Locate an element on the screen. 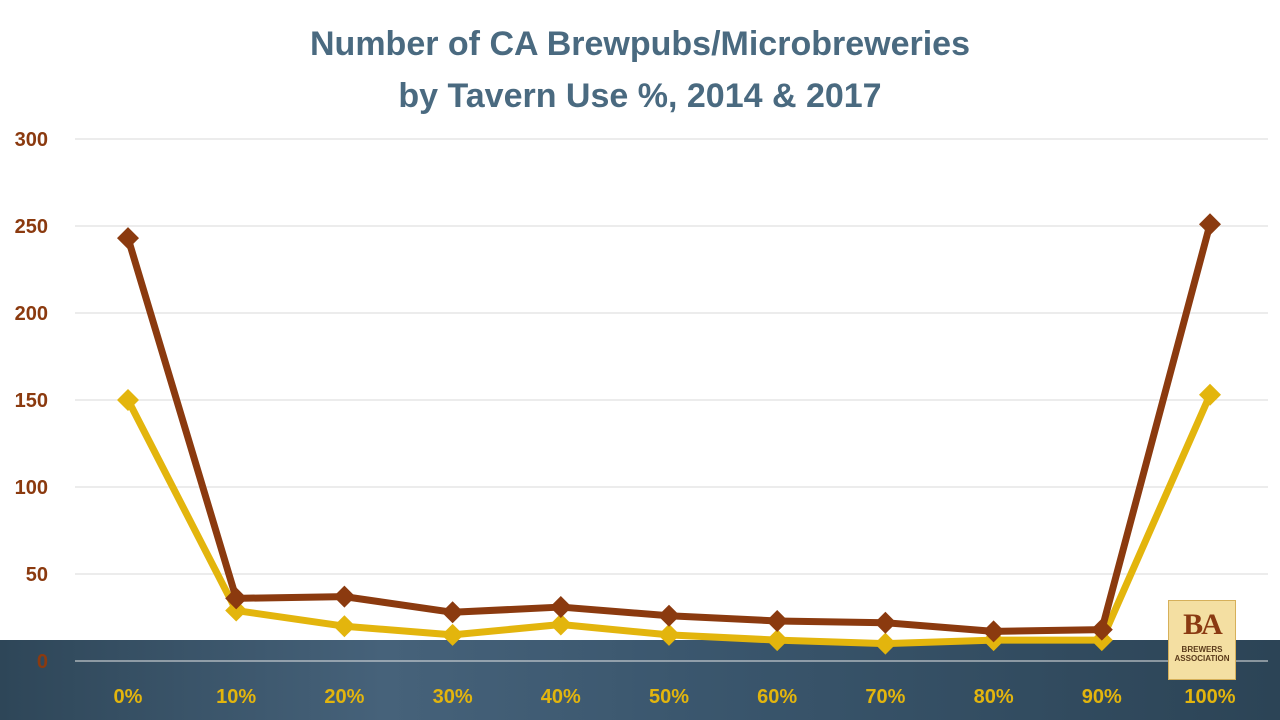 This screenshot has width=1280, height=720. x-tick-label: 80% is located at coordinates (994, 697).